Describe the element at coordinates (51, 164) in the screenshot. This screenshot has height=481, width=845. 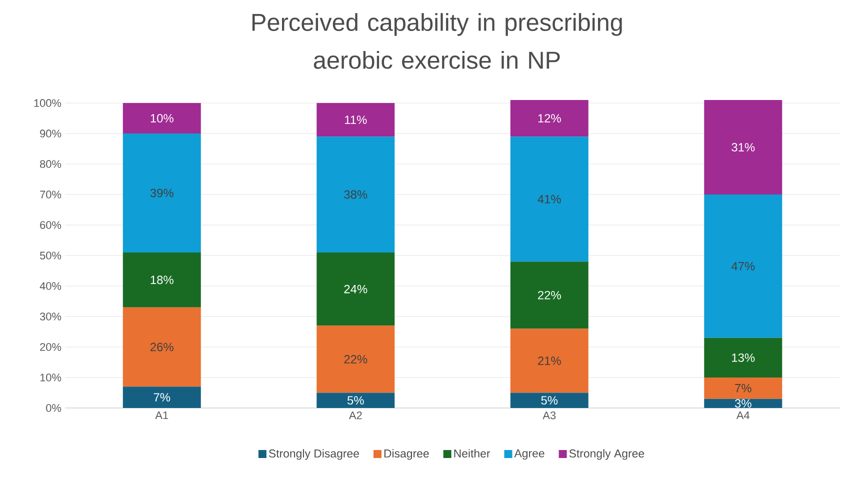
I see `y-tick-label: 80%` at that location.